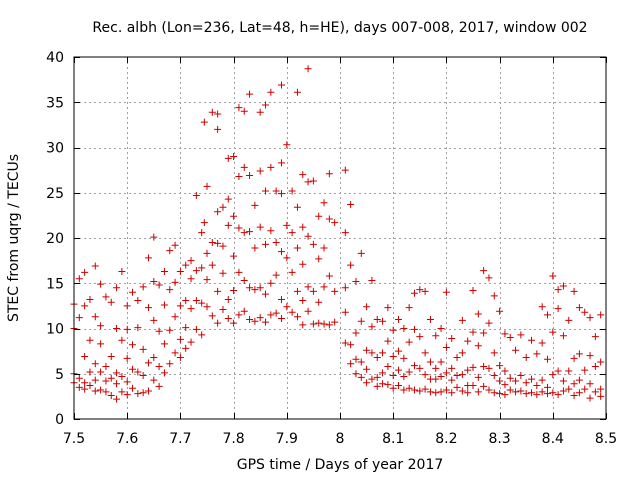 This screenshot has height=480, width=640. I want to click on y-axis-tick-labels: 0 5 10 15 20 25 30 35 40, so click(55, 239).